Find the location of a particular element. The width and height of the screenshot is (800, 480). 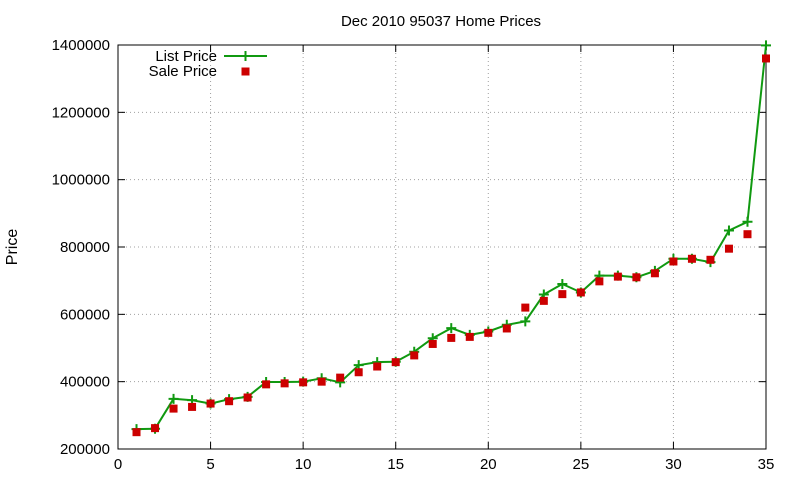

y-axis-label: Price is located at coordinates (12, 247).